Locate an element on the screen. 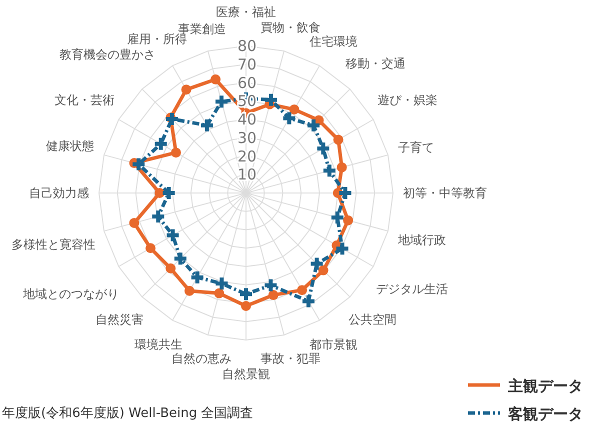 This screenshot has width=589, height=423. spoke-label: 事業創造 is located at coordinates (202, 29).